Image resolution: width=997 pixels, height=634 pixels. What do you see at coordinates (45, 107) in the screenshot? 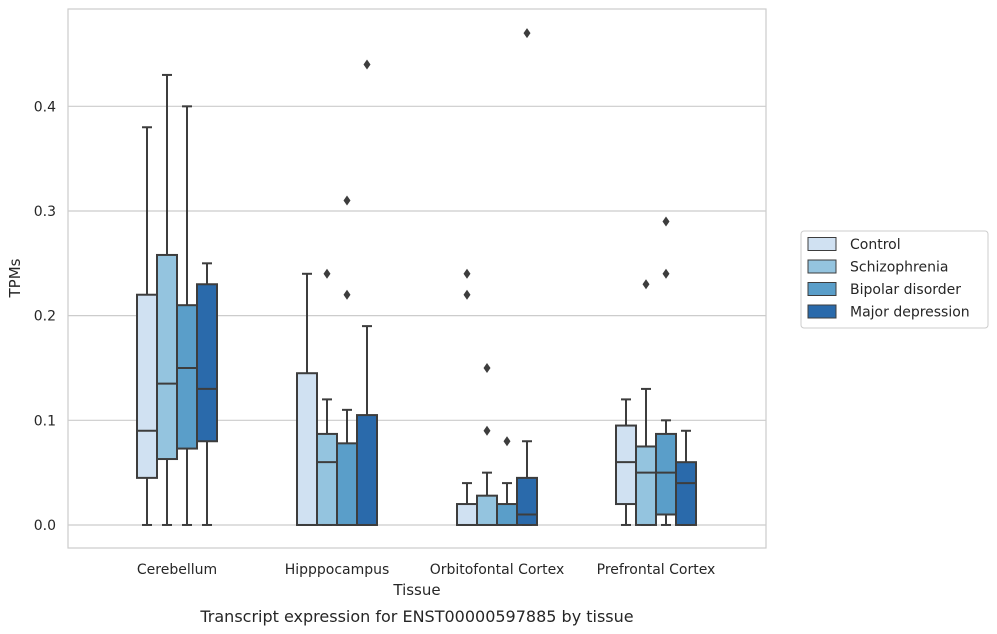
I see `y-tick-label: 0.4` at bounding box center [45, 107].